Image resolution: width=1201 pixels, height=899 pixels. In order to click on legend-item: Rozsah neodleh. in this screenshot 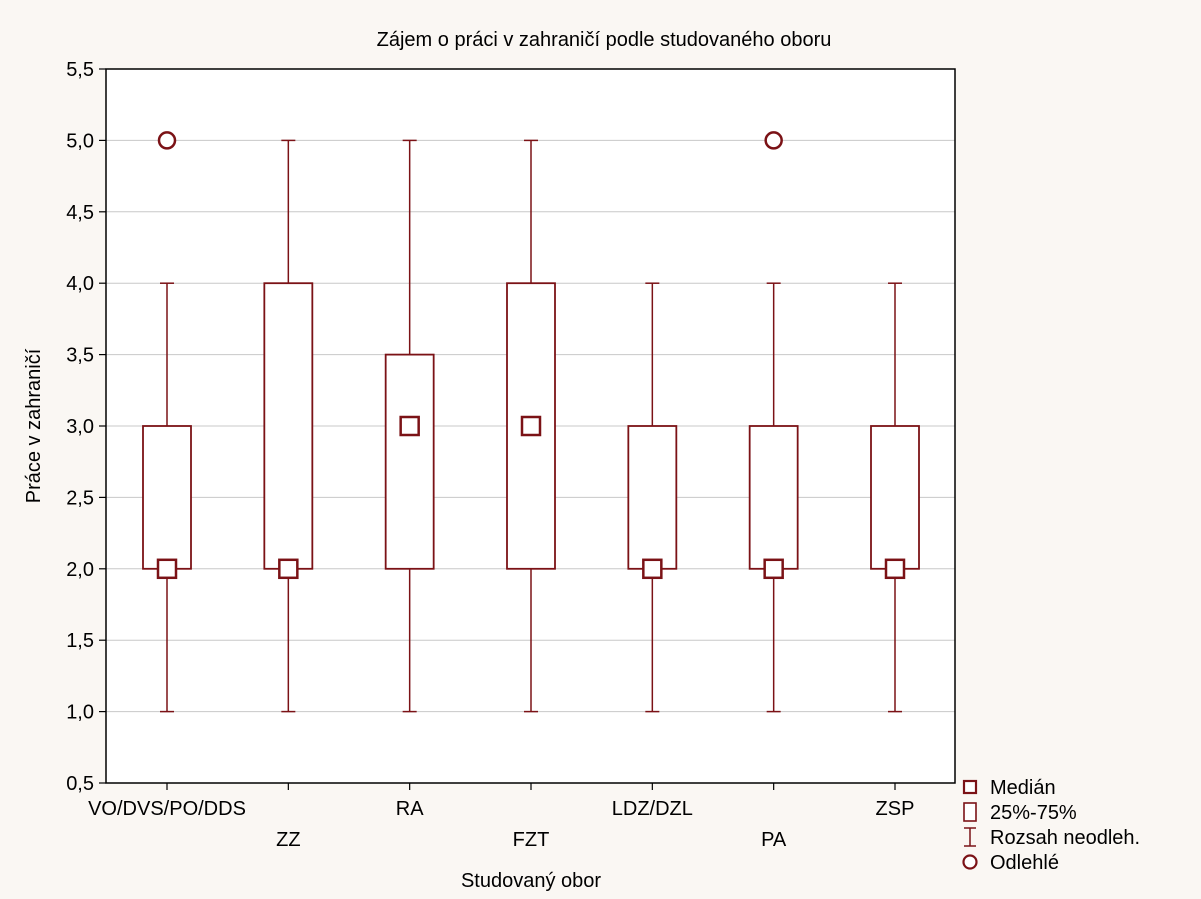, I will do `click(1052, 838)`.